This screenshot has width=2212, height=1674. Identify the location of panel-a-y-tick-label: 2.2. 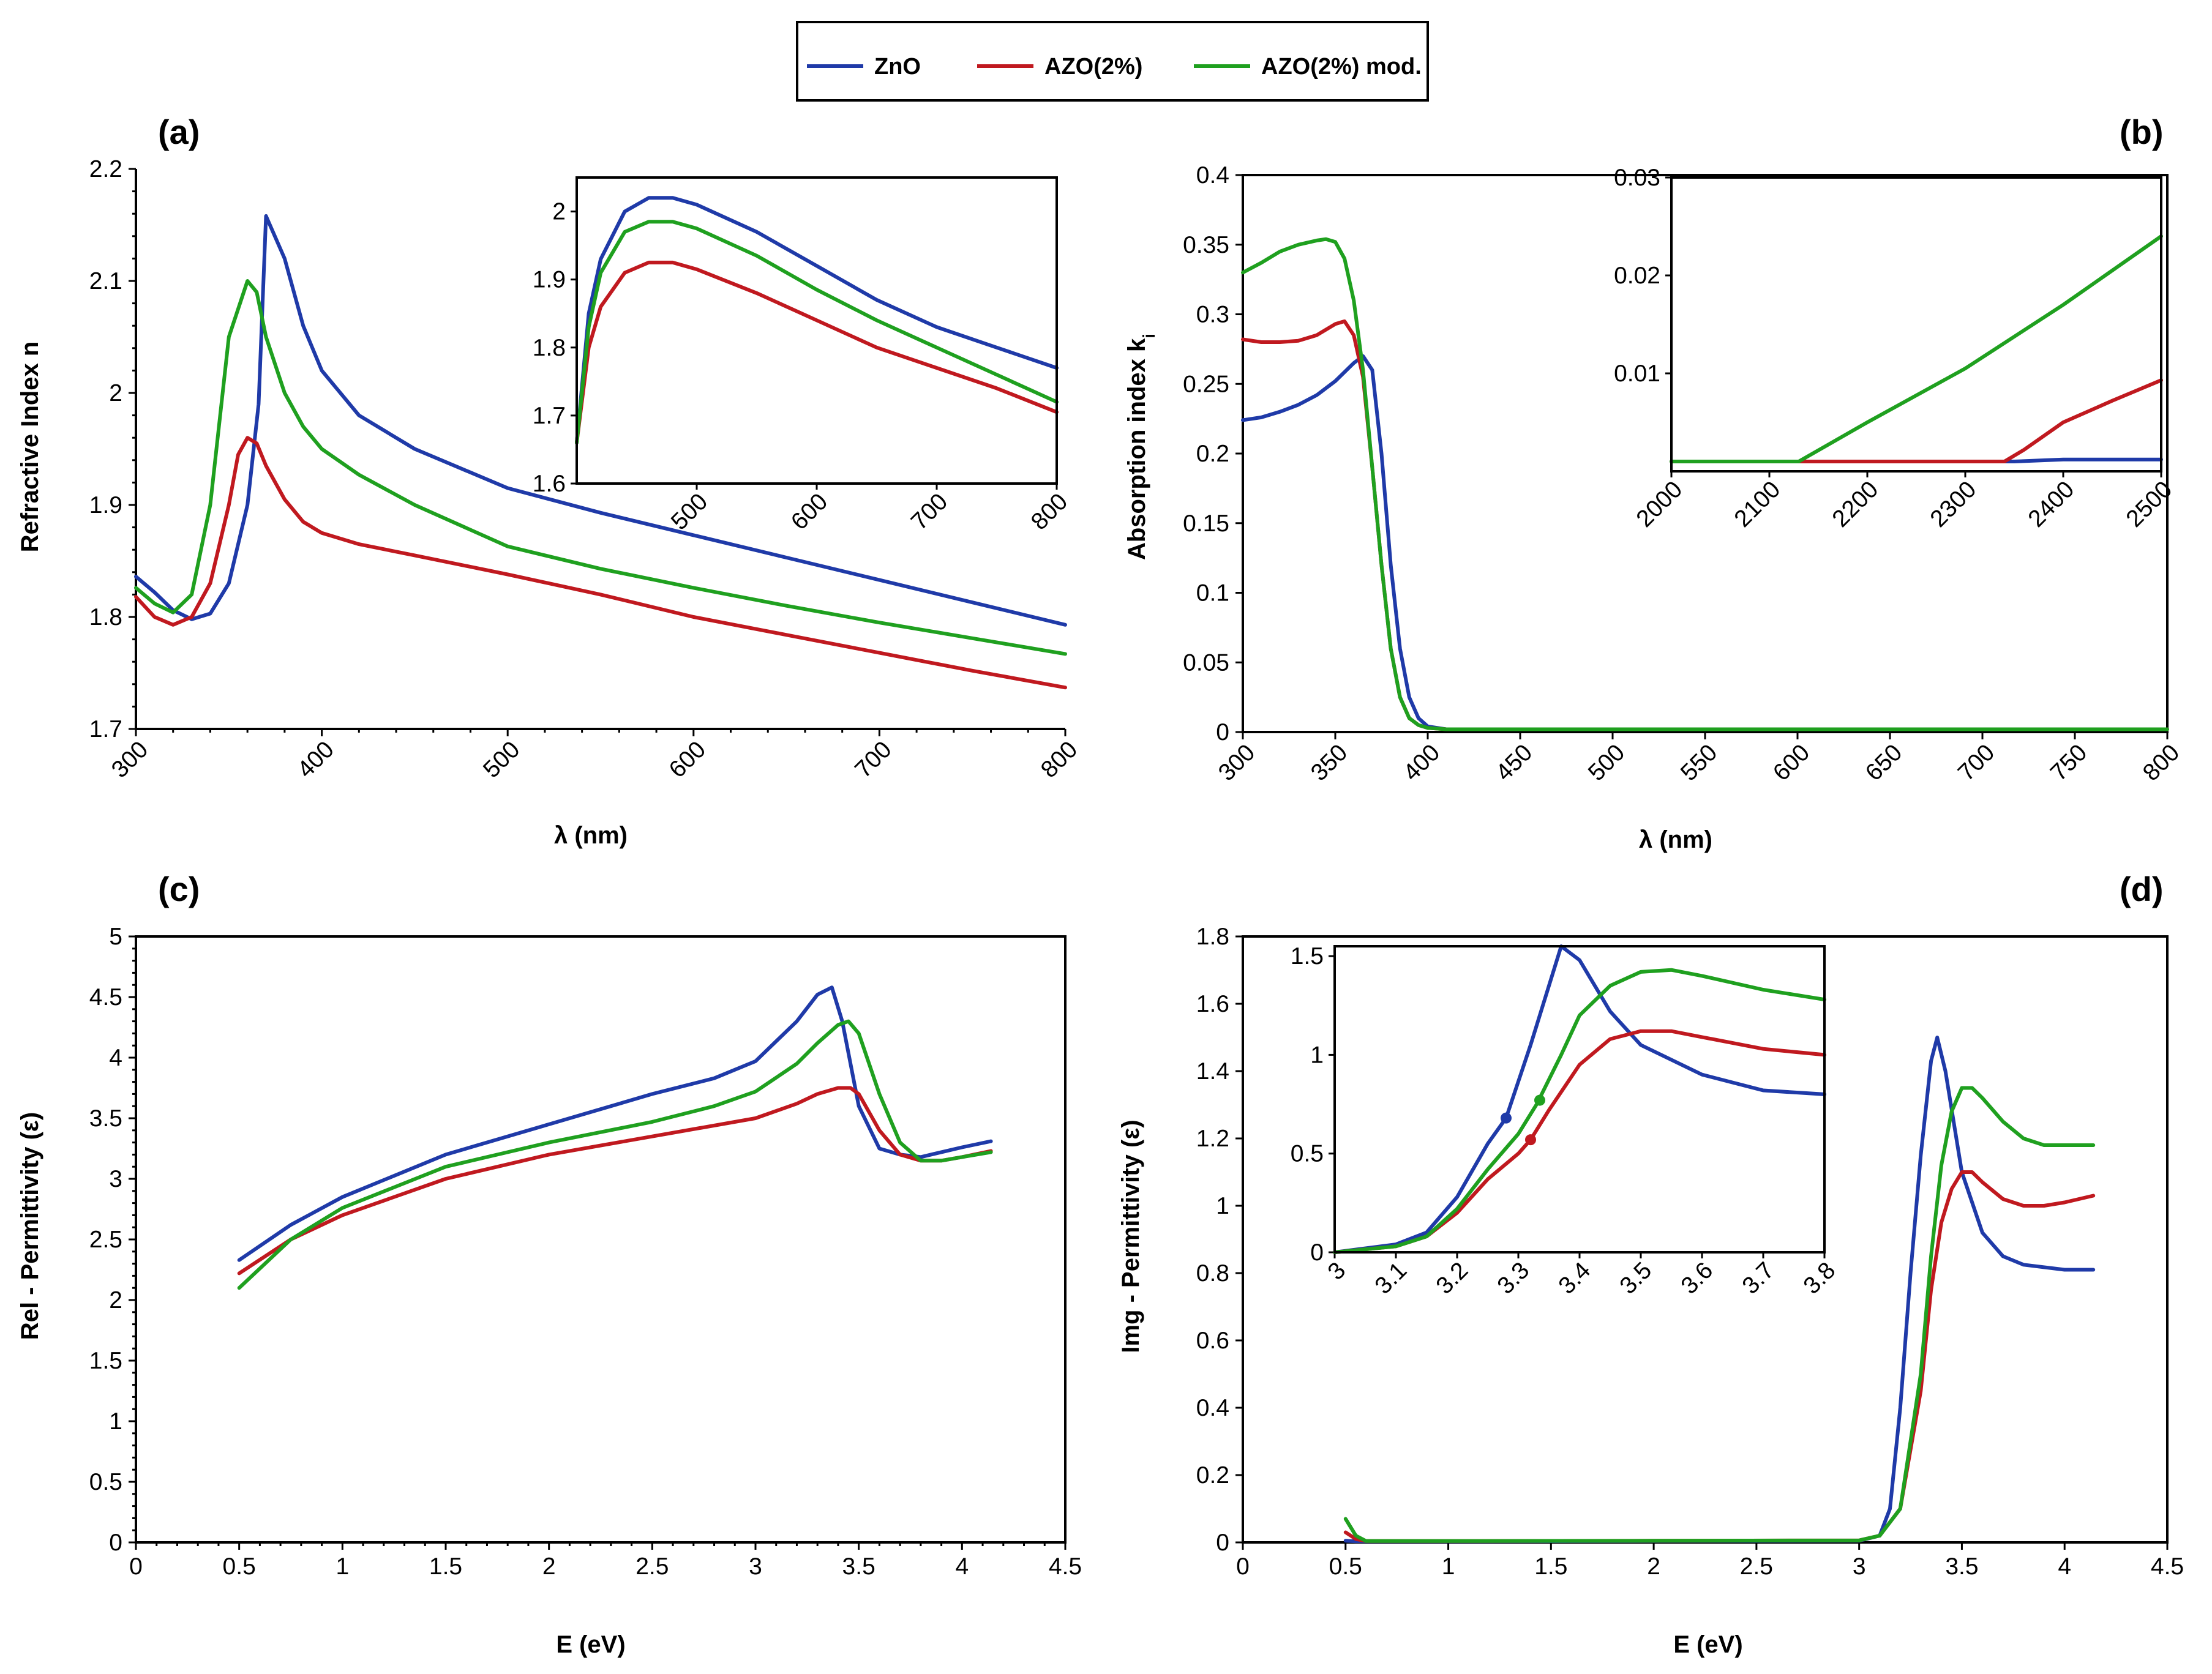
(106, 169).